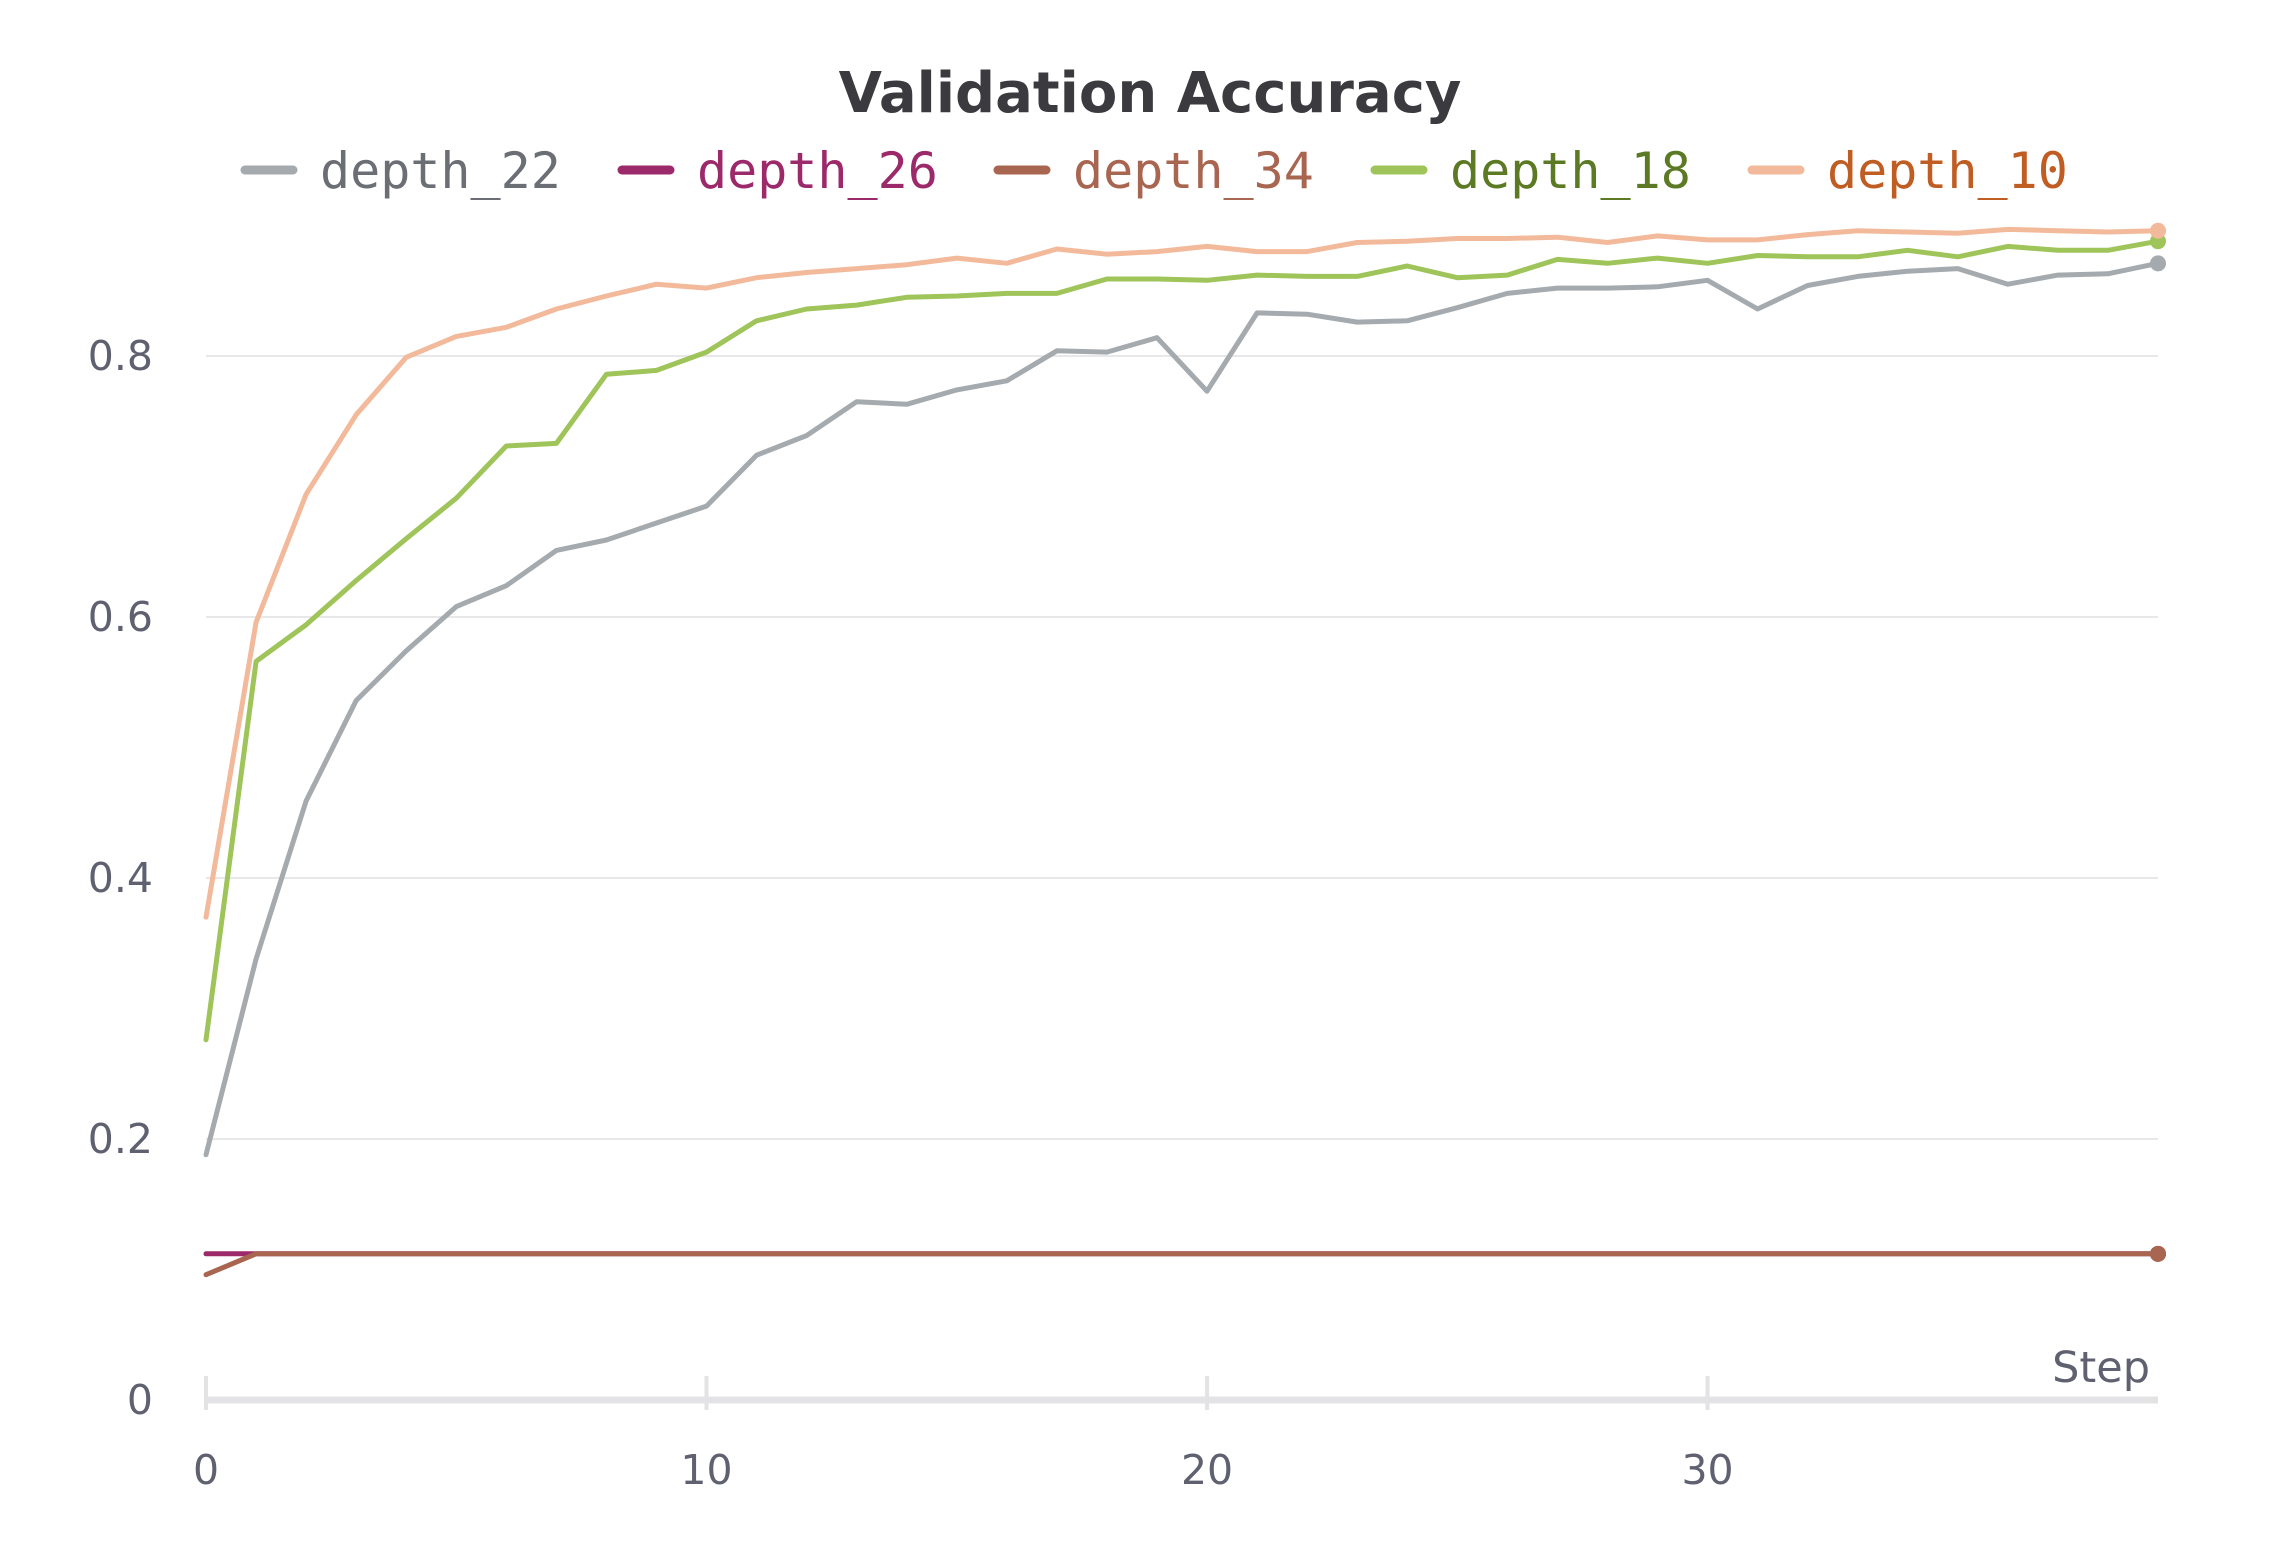 This screenshot has height=1555, width=2275. What do you see at coordinates (140, 1400) in the screenshot?
I see `y-tick-label: 0` at bounding box center [140, 1400].